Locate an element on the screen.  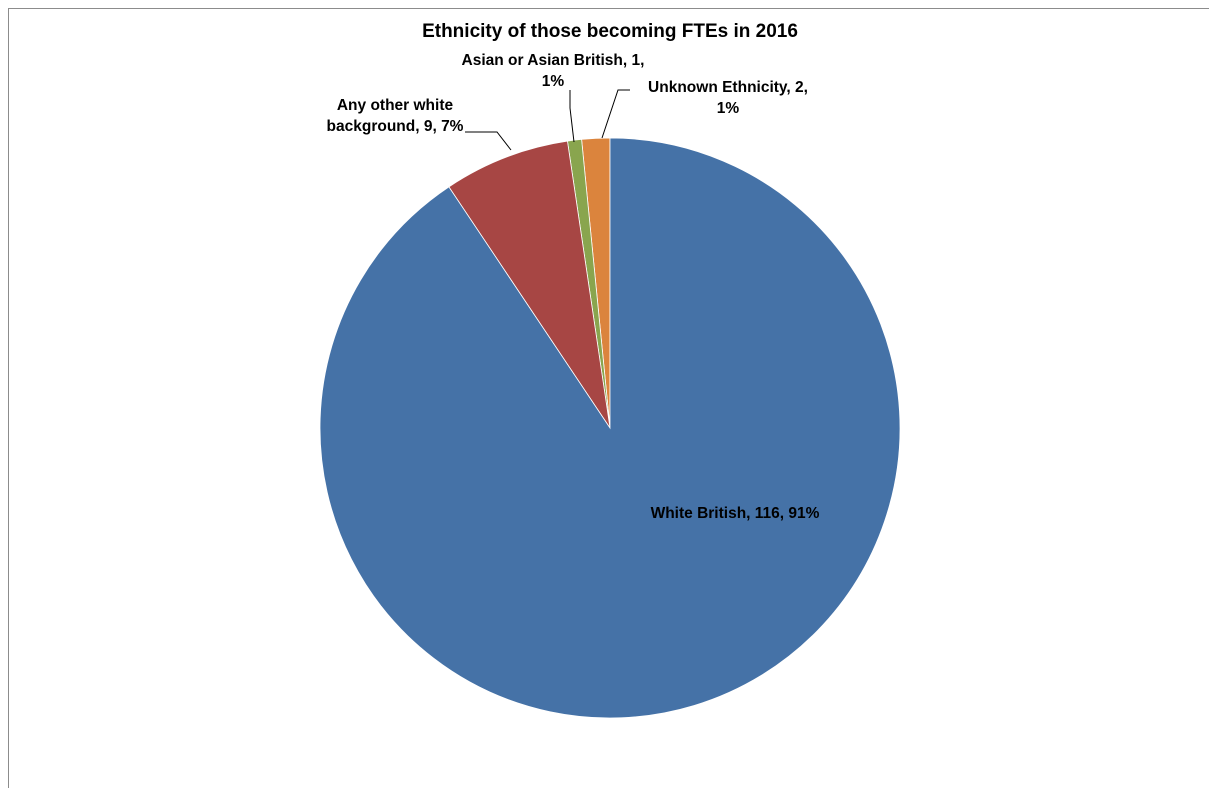
data-label-line: Any other white is located at coordinates (395, 105).